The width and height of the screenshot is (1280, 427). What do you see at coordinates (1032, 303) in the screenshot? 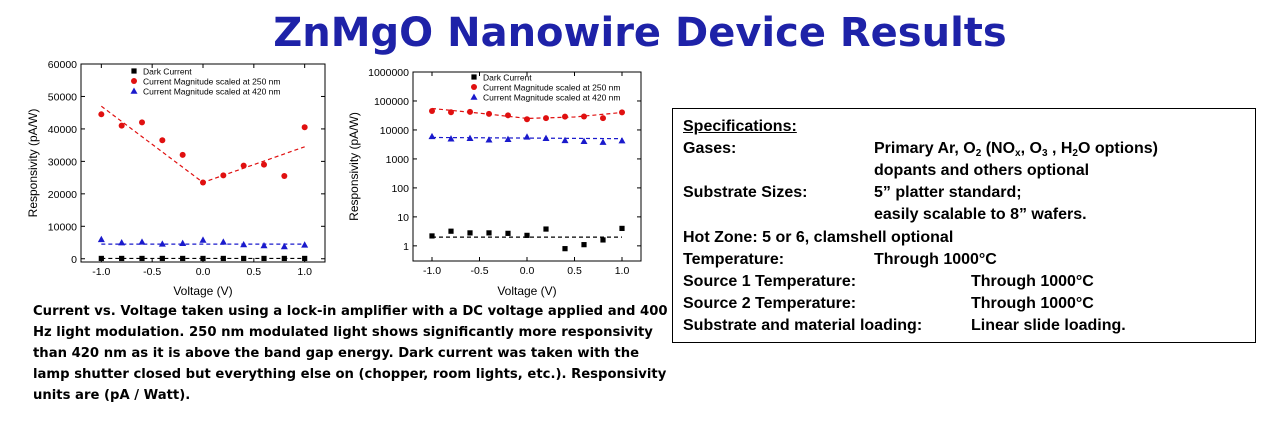
I see `source2-value: Through 1000°C` at bounding box center [1032, 303].